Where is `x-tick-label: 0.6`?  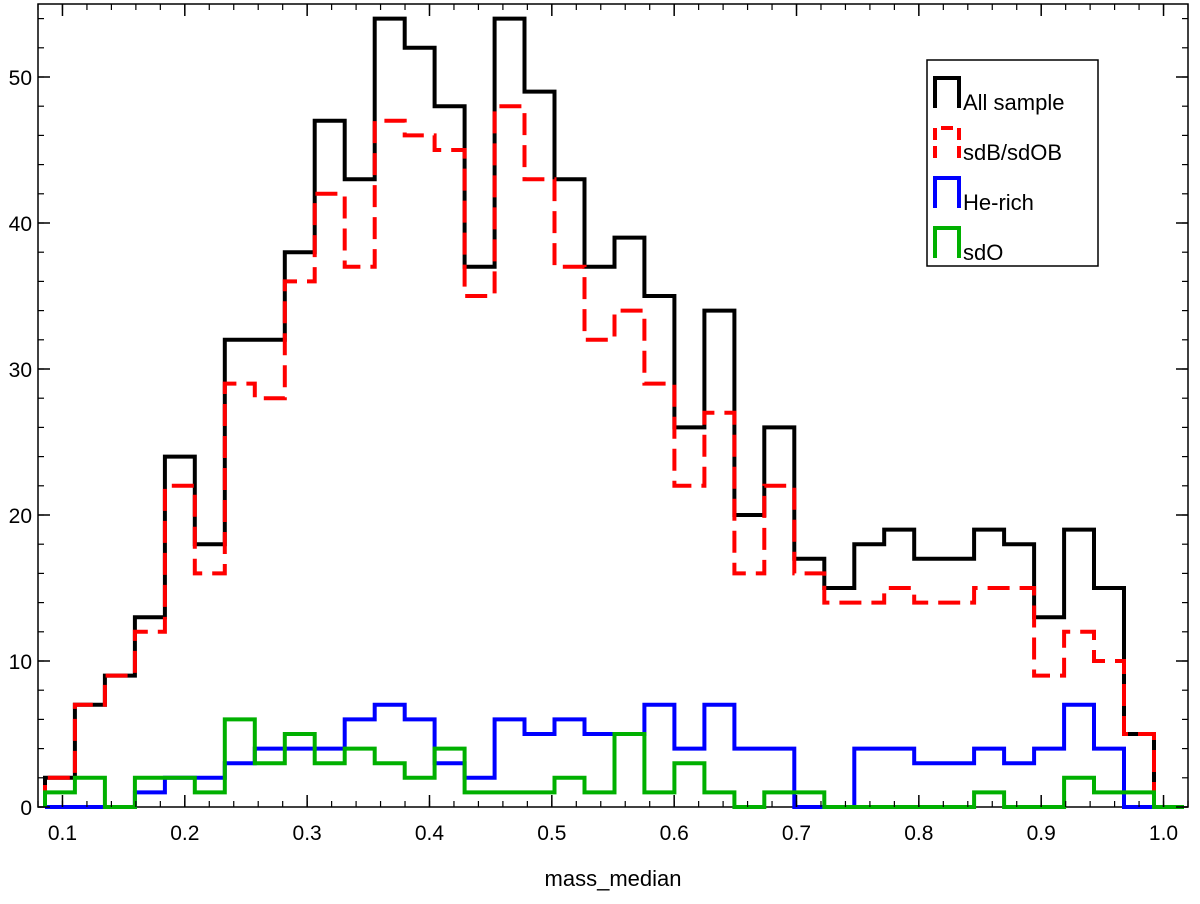
x-tick-label: 0.6 is located at coordinates (674, 833).